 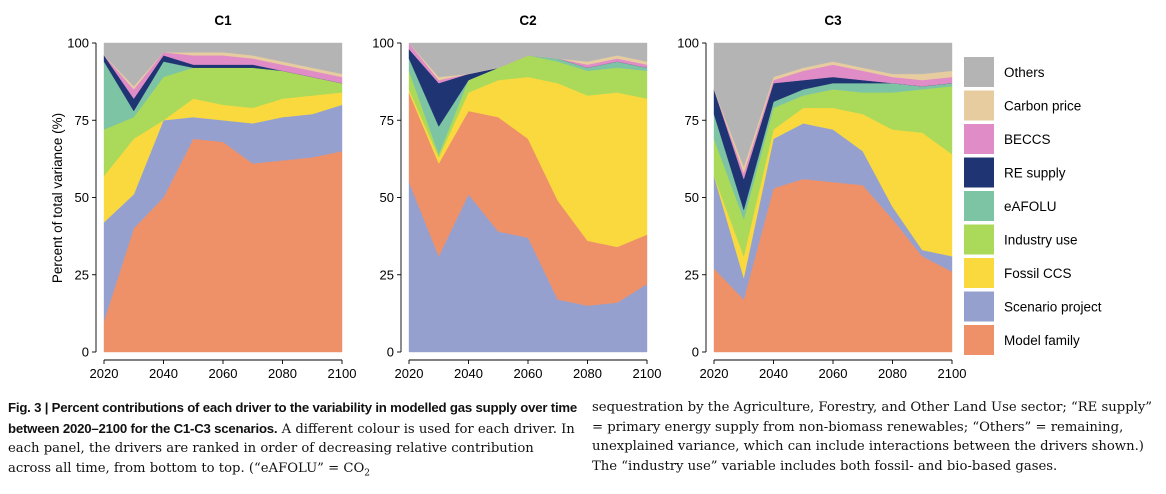 What do you see at coordinates (367, 473) in the screenshot?
I see `caption-subscript: 2` at bounding box center [367, 473].